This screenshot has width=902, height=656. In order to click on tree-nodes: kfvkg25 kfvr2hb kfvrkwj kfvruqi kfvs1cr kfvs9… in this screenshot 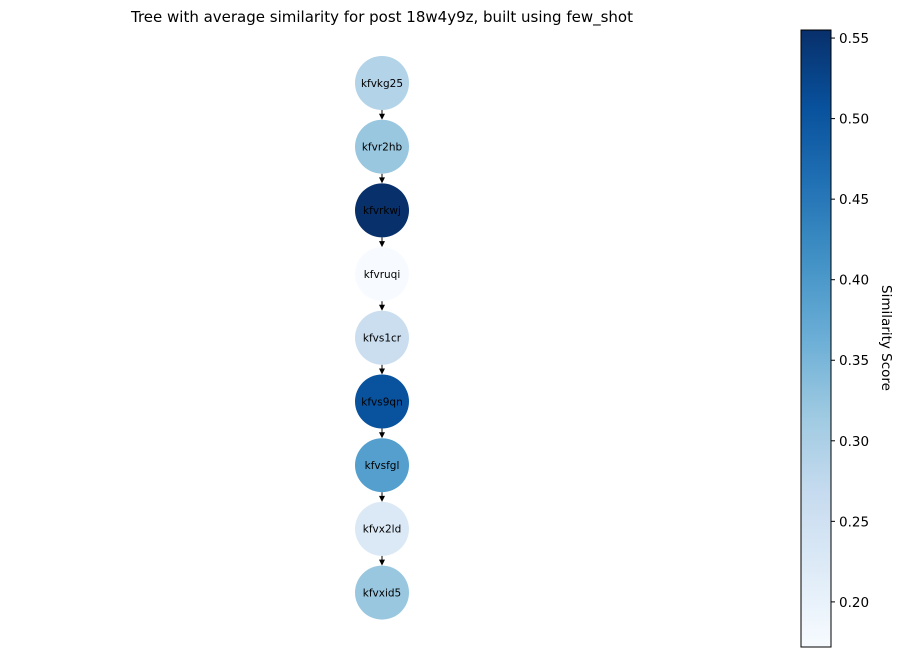, I will do `click(382, 338)`.